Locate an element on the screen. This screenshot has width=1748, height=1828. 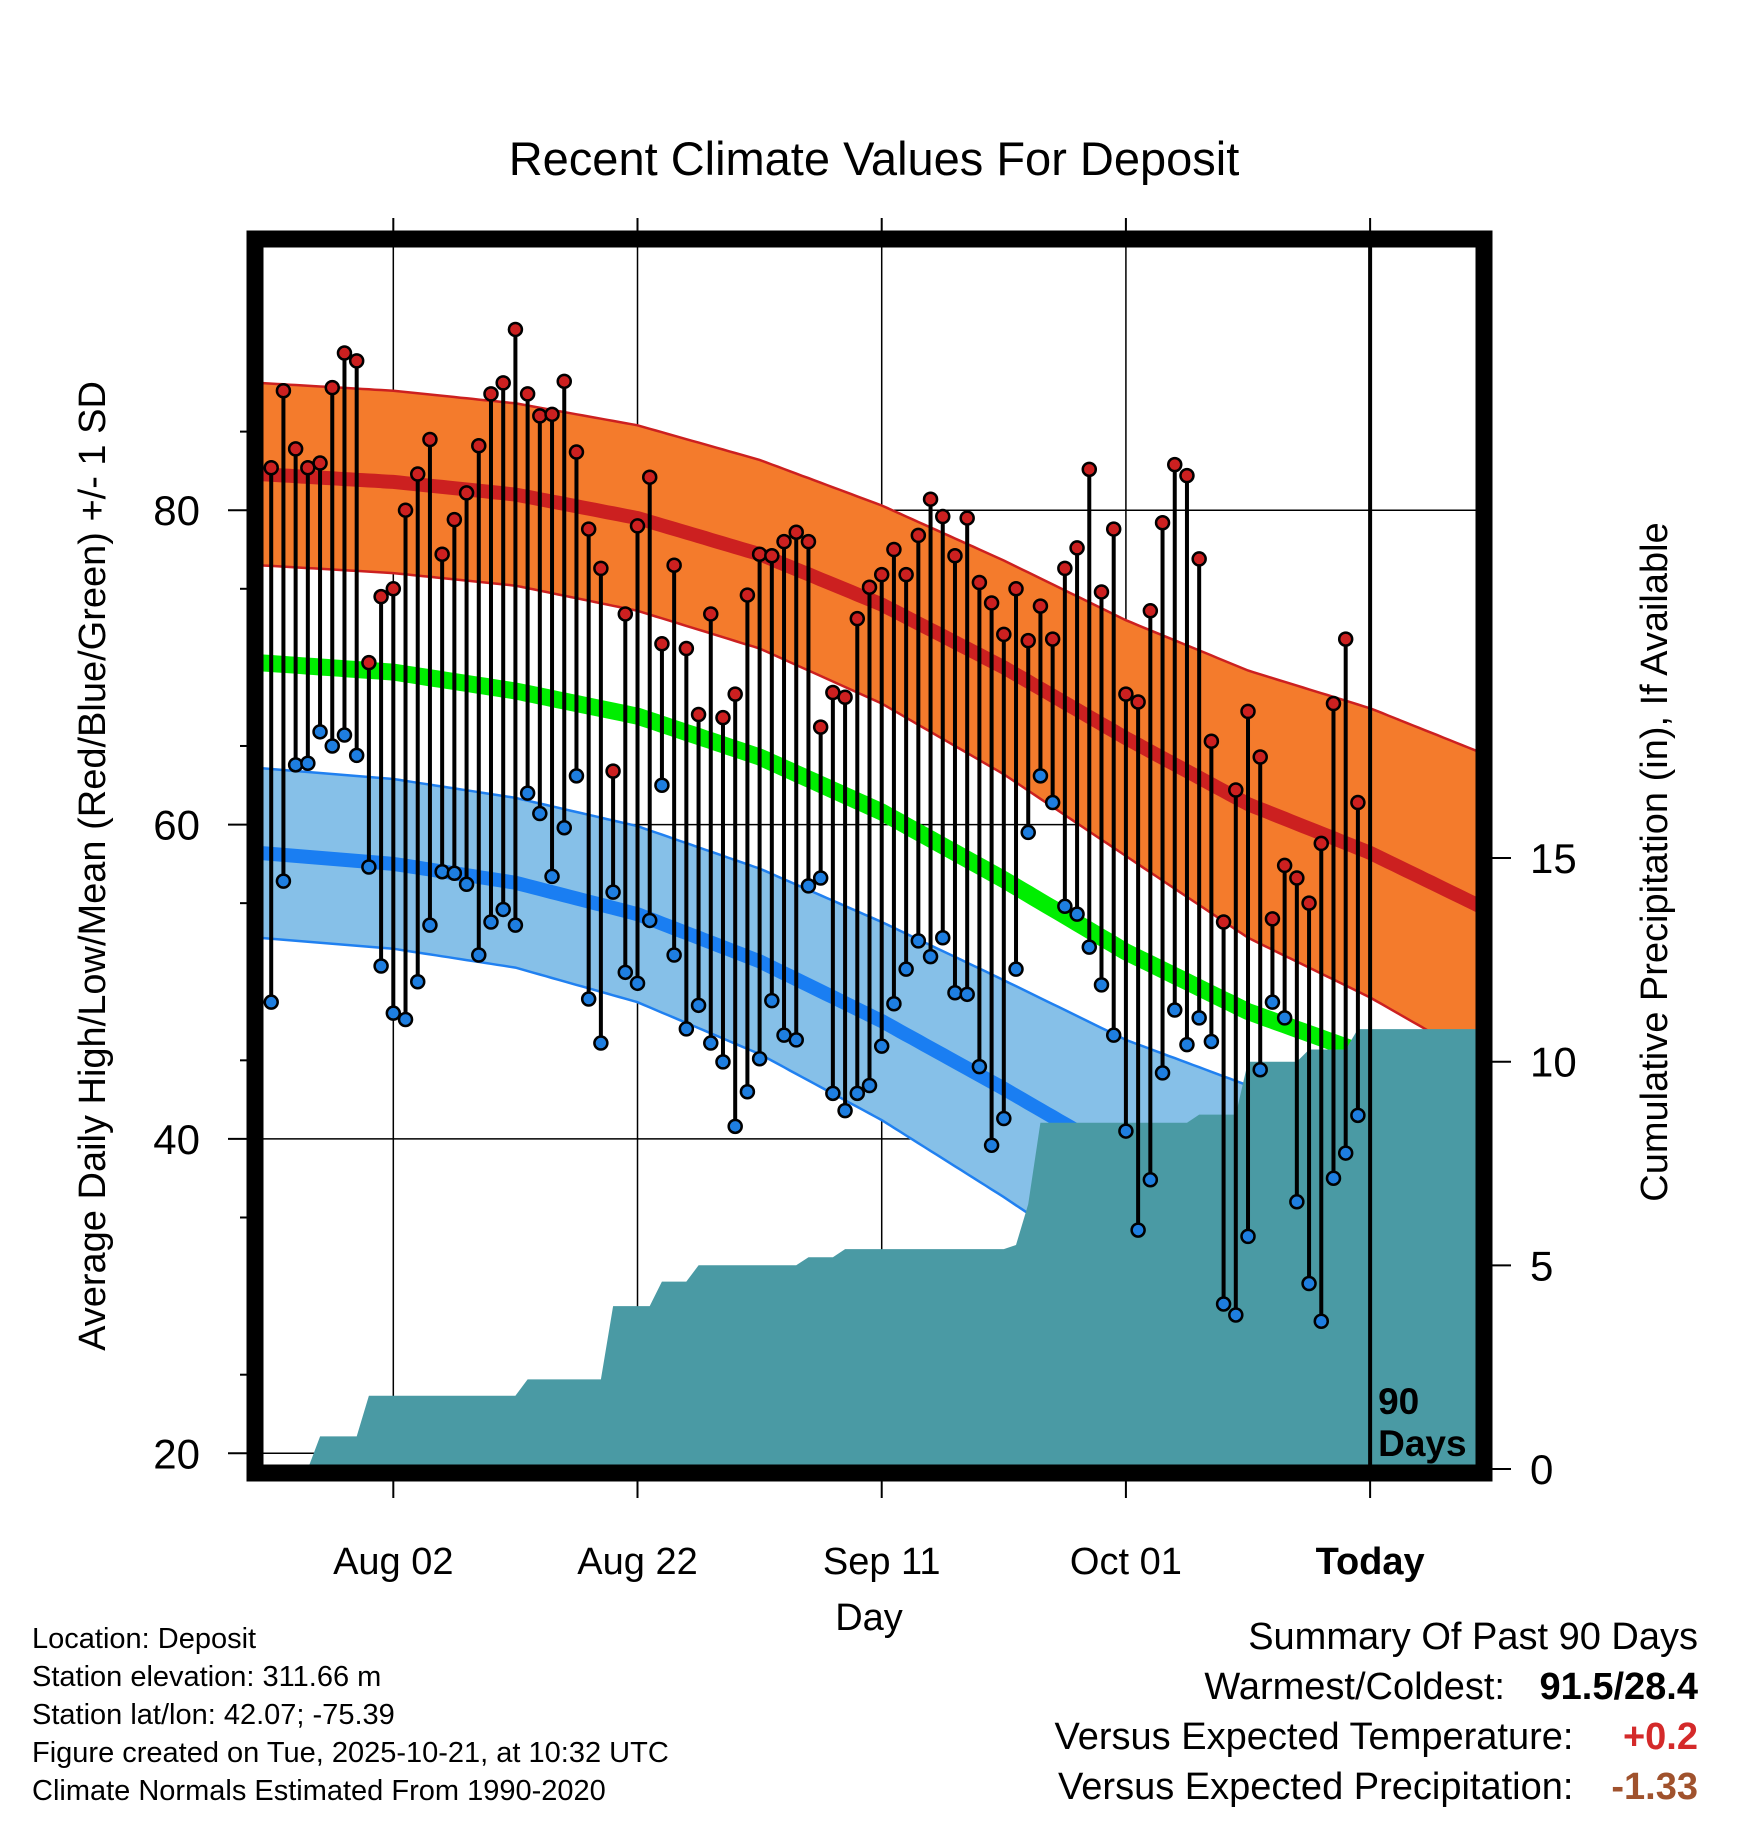
temperature-departure-row: Versus Expected Temperature: +0.2 is located at coordinates (1376, 1737).